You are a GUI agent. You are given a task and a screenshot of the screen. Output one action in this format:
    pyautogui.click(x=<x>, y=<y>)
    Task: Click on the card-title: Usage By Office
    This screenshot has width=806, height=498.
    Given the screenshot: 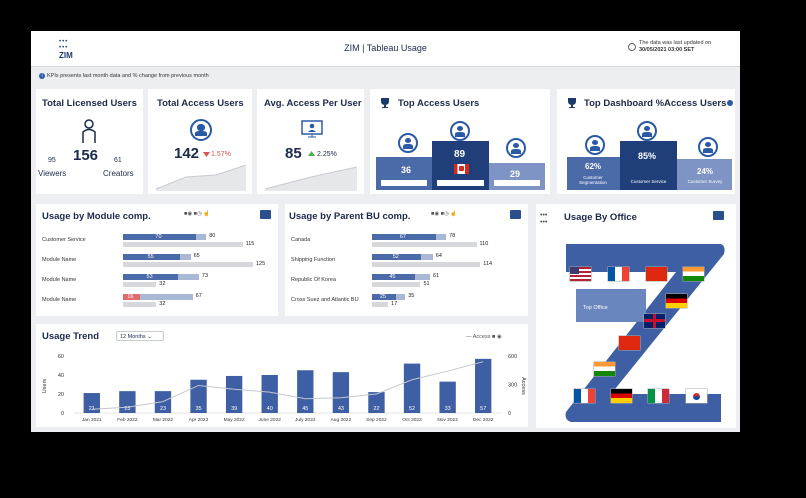 What is the action you would take?
    pyautogui.click(x=600, y=217)
    